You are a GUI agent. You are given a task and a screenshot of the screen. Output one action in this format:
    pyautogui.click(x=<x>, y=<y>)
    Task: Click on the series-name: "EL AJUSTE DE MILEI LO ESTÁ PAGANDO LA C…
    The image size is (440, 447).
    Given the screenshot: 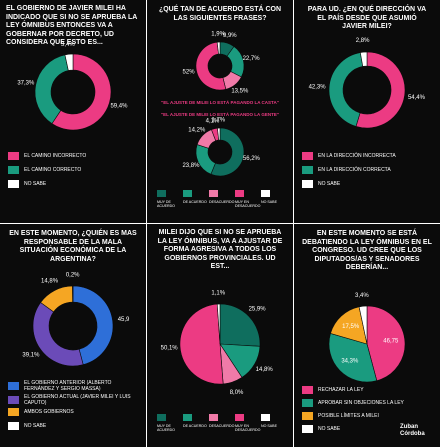 What is the action you would take?
    pyautogui.click(x=220, y=102)
    